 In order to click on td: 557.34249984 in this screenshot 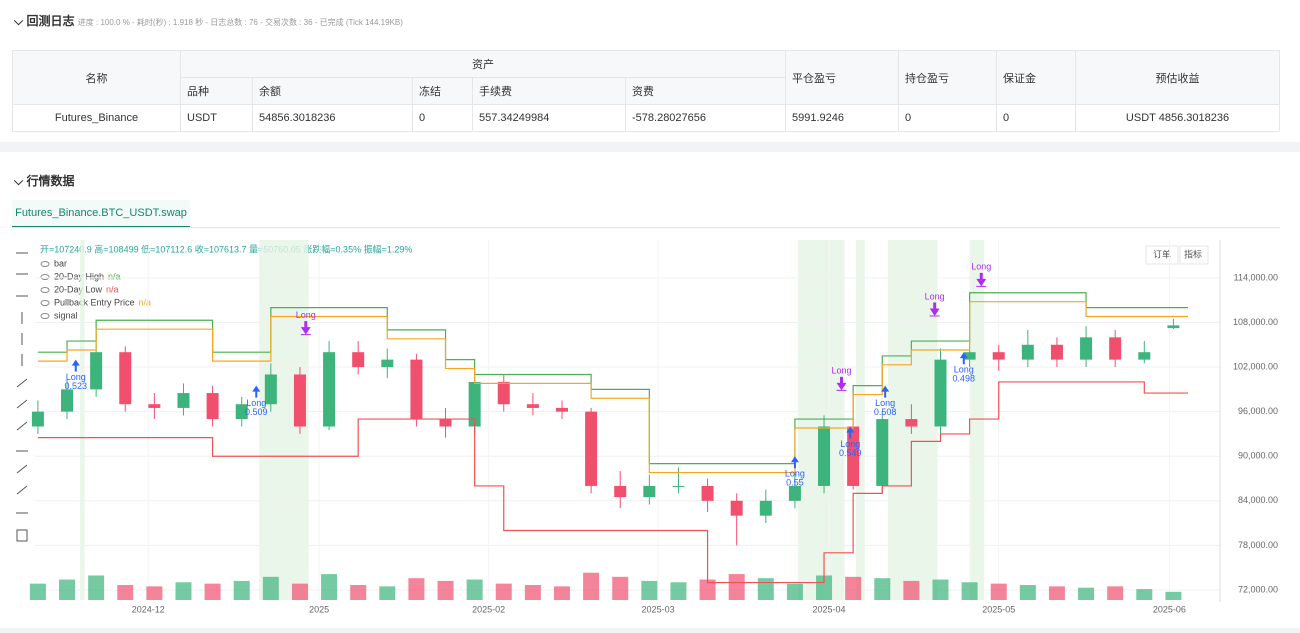, I will do `click(549, 118)`.